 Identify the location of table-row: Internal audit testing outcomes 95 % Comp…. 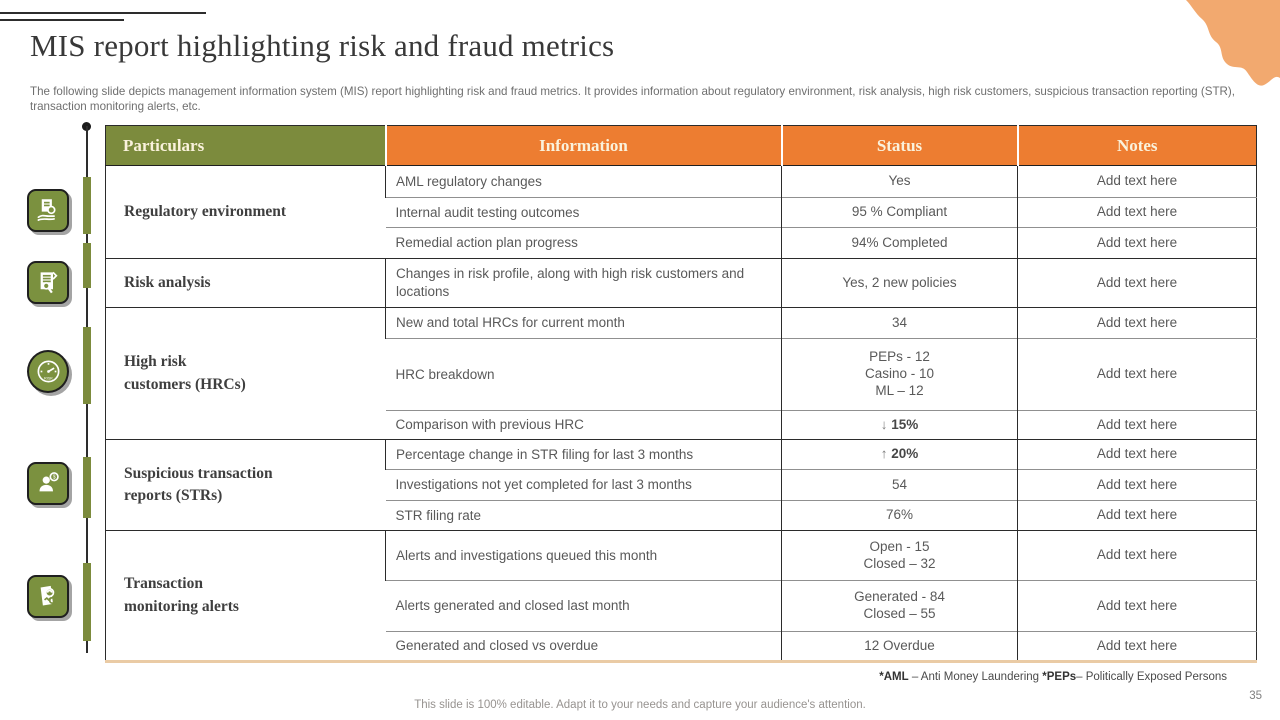
(681, 212).